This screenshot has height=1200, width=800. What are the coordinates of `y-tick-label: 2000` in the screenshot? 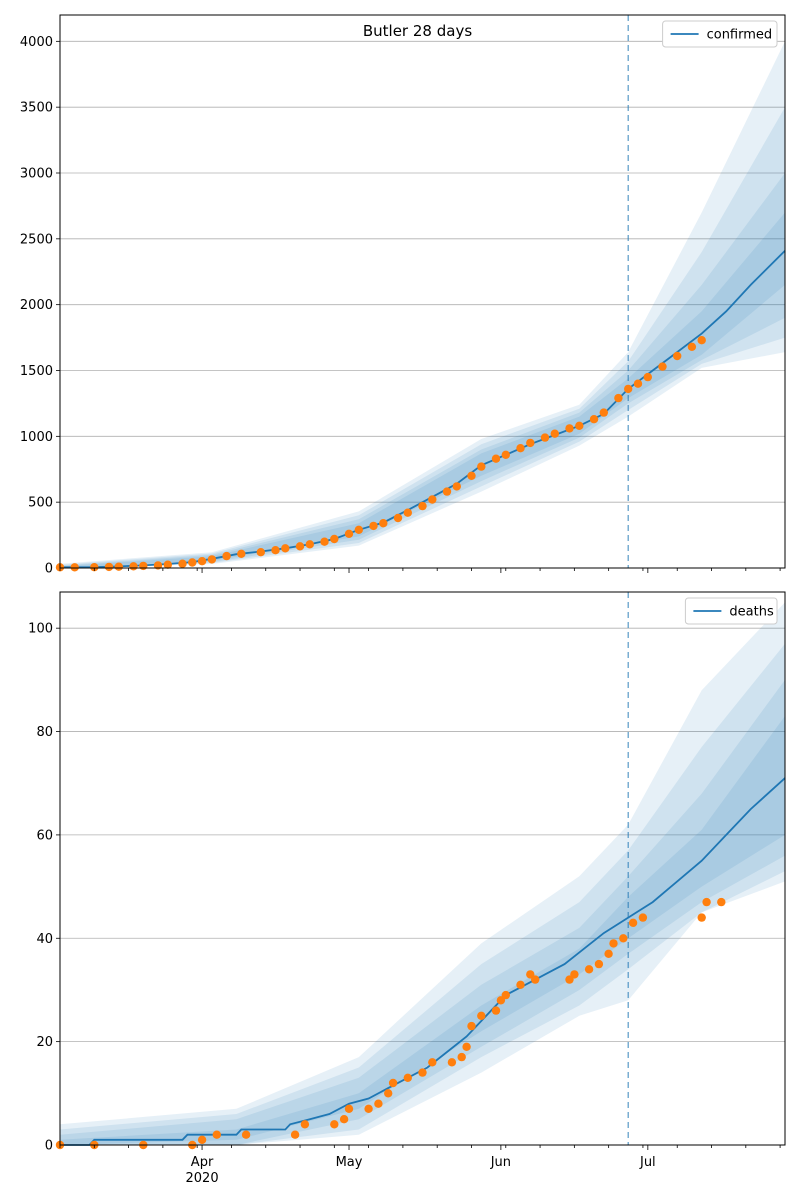 It's located at (36, 305).